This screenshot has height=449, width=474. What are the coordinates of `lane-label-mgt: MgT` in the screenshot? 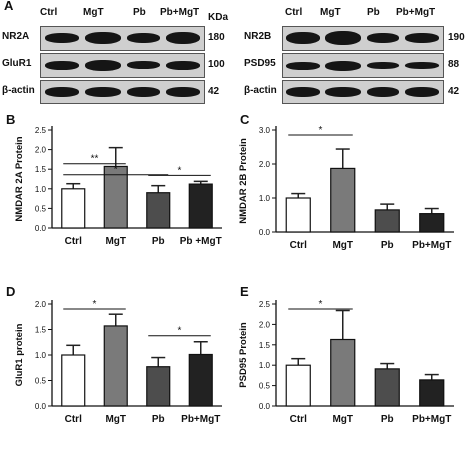 It's located at (93, 12).